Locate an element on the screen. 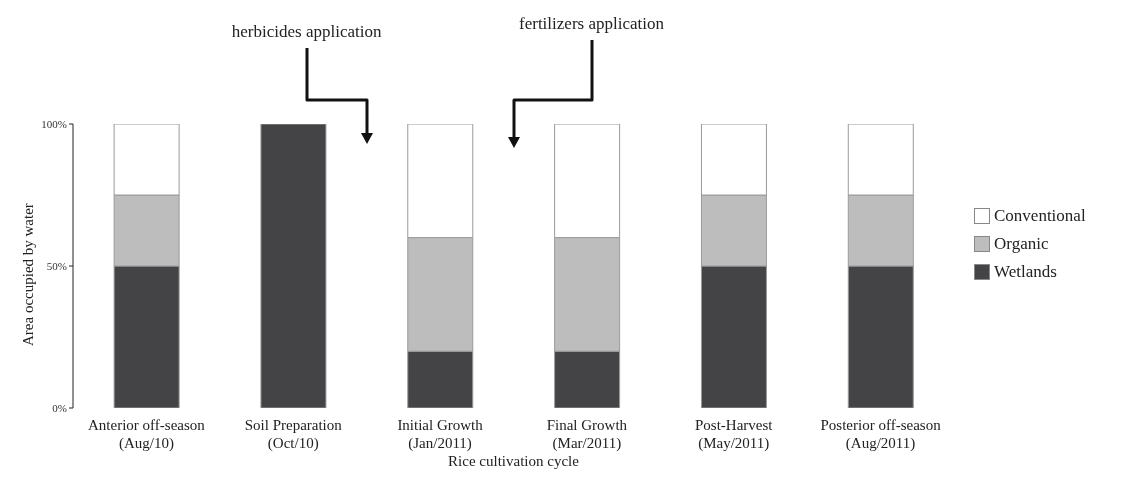 The height and width of the screenshot is (495, 1142). x-tick-label: Posterior off-season (Aug/2011) is located at coordinates (881, 434).